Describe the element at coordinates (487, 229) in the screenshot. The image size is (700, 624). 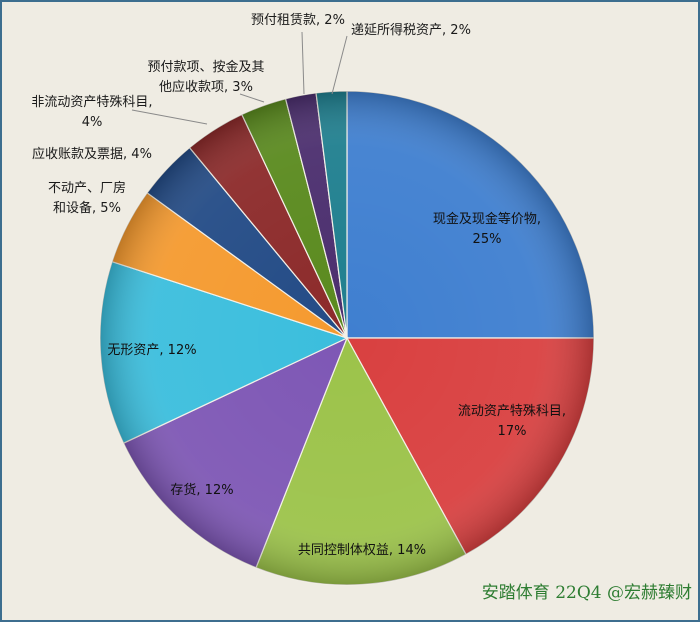
I see `data-label-1: 现金及现金等价物, 25%` at that location.